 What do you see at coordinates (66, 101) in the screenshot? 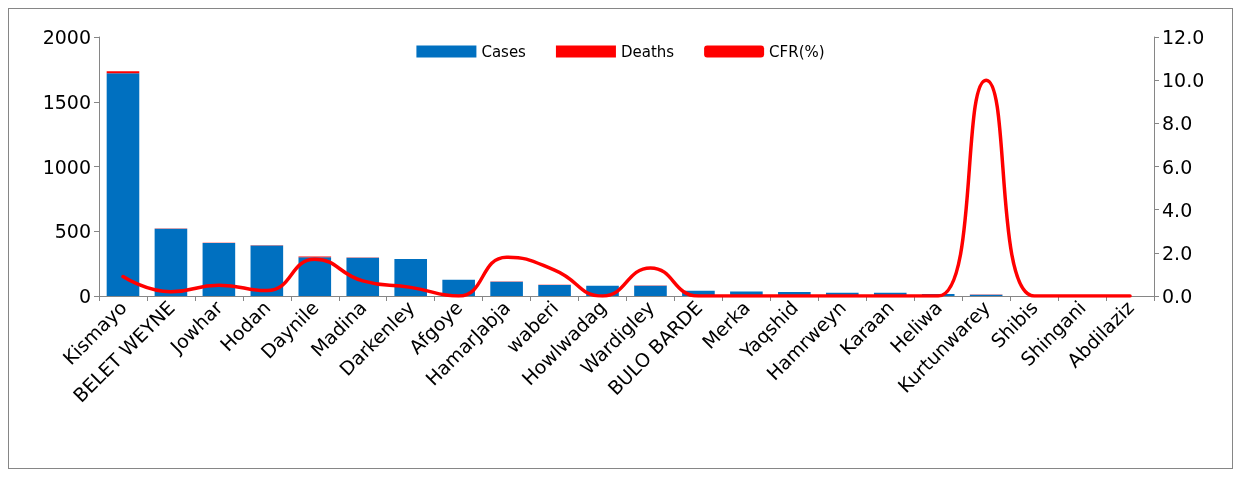
I see `y-tick-label: 1500` at bounding box center [66, 101].